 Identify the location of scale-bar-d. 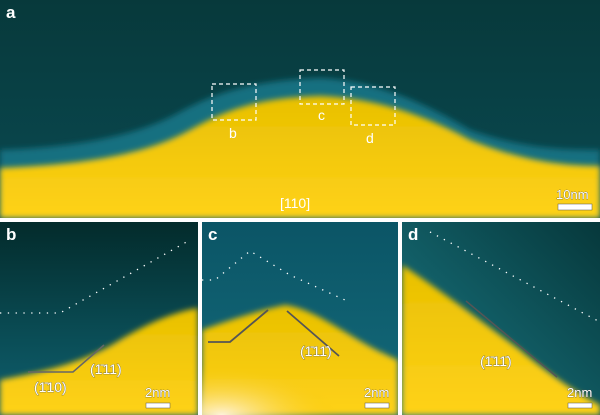
(580, 405).